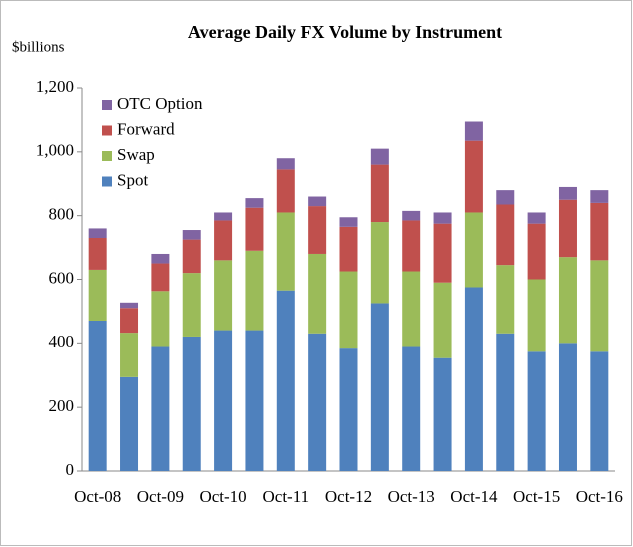 The width and height of the screenshot is (633, 547). What do you see at coordinates (345, 32) in the screenshot?
I see `chart-title: Average Daily FX Volume by Instrument` at bounding box center [345, 32].